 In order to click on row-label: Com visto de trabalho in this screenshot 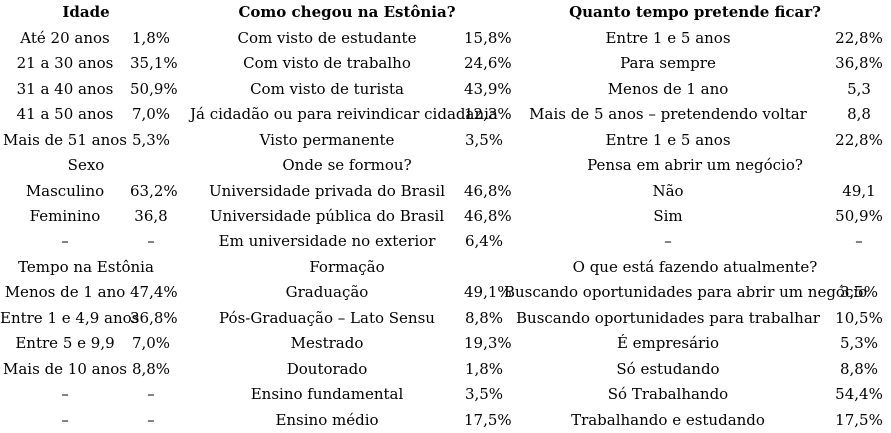, I will do `click(327, 63)`.